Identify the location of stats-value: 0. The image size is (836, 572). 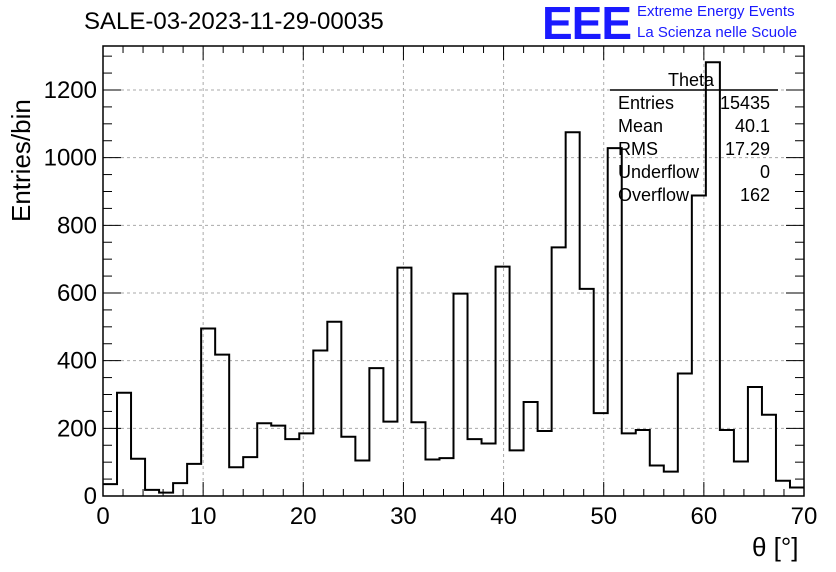
(764, 172).